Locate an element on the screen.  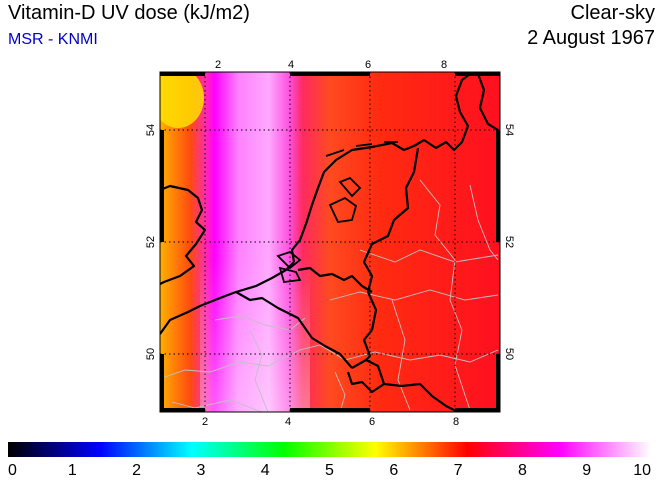
colorbar-label: 0 is located at coordinates (12, 470).